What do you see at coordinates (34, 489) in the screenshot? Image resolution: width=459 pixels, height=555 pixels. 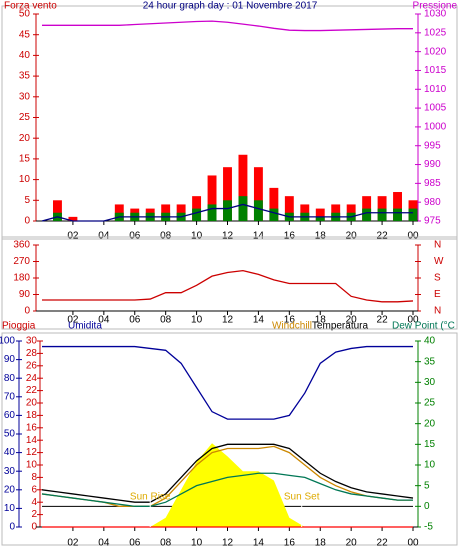 I see `y-tick-label: 6` at bounding box center [34, 489].